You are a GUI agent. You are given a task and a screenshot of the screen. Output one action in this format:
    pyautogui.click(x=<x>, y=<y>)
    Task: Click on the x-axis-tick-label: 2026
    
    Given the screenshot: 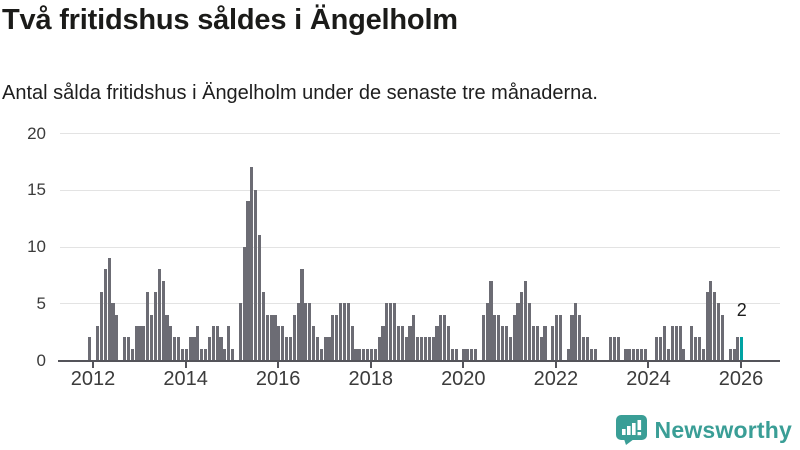 What is the action you would take?
    pyautogui.click(x=741, y=379)
    